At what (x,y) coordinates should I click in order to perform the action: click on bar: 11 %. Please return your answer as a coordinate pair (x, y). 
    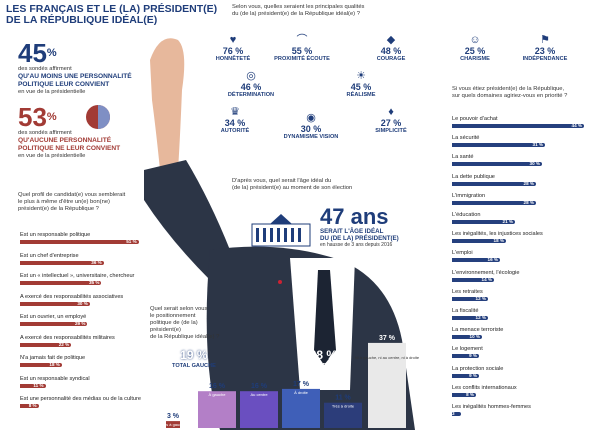
    Looking at the image, I should click on (33, 385).